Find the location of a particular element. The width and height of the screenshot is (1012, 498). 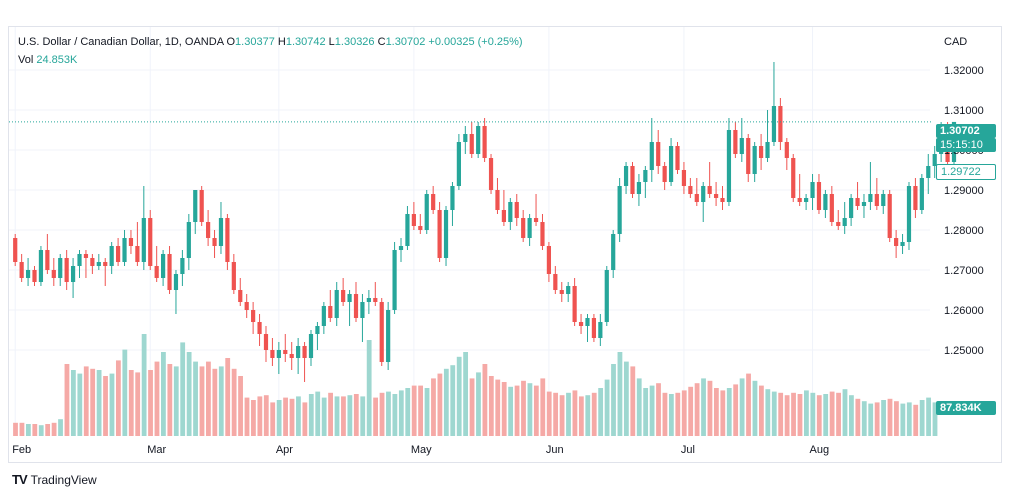

currency-label: CAD is located at coordinates (956, 42).